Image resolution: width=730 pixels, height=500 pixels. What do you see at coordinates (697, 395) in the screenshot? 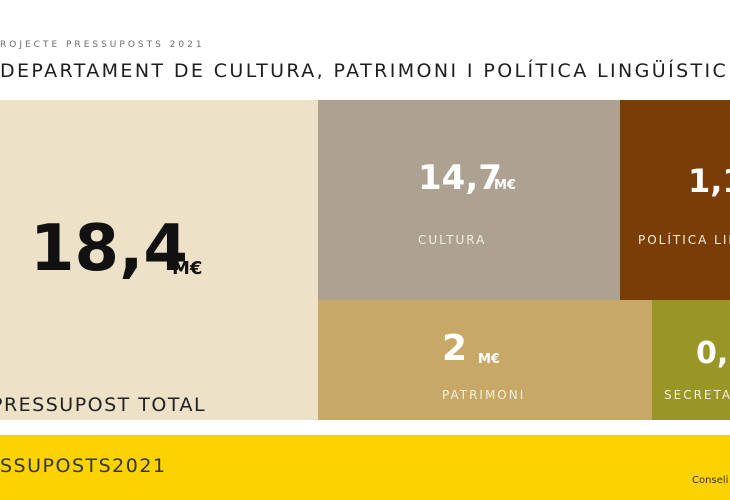
I see `tile-label: SECRETAR` at bounding box center [697, 395].